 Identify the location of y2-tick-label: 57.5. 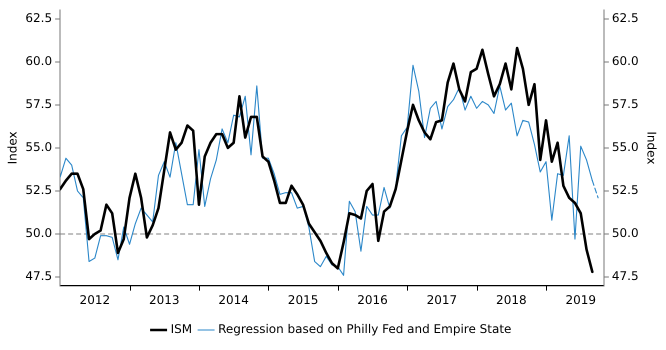
(625, 103).